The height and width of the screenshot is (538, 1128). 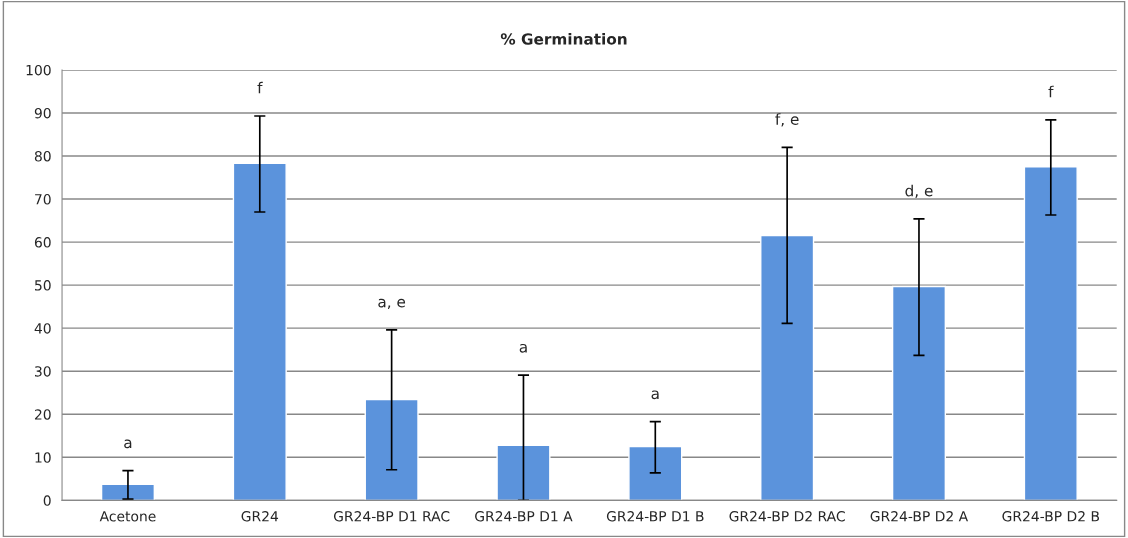 I want to click on y-tick-label: 80, so click(x=42, y=156).